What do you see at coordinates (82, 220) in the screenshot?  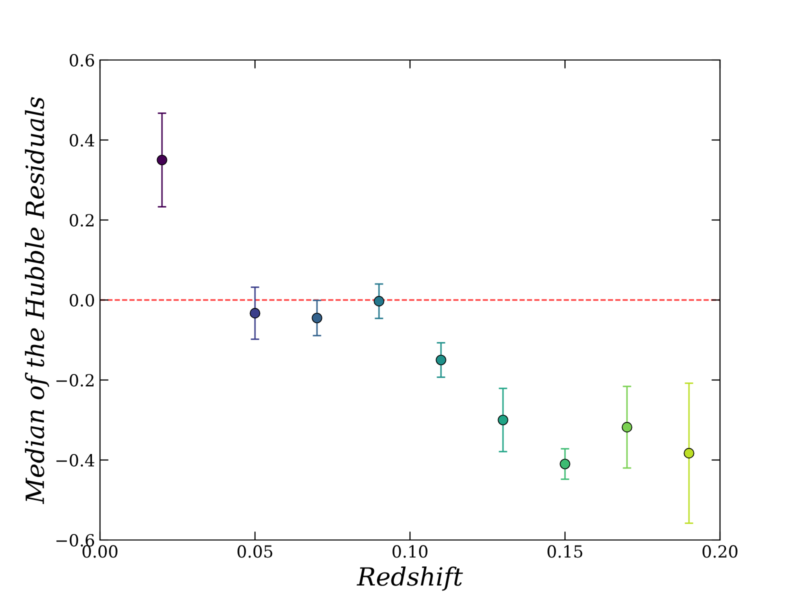 I see `y-tick-label: 0.2` at bounding box center [82, 220].